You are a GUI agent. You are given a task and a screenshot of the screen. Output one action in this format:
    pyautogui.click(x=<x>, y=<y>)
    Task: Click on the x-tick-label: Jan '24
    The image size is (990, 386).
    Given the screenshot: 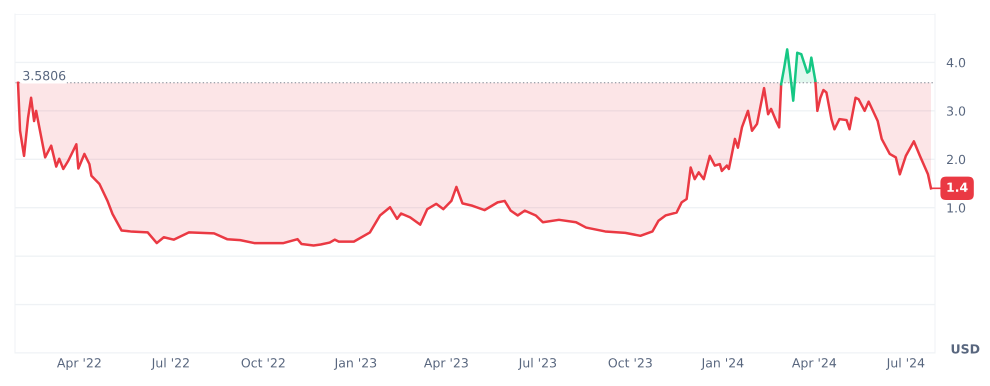 What is the action you would take?
    pyautogui.click(x=722, y=364)
    